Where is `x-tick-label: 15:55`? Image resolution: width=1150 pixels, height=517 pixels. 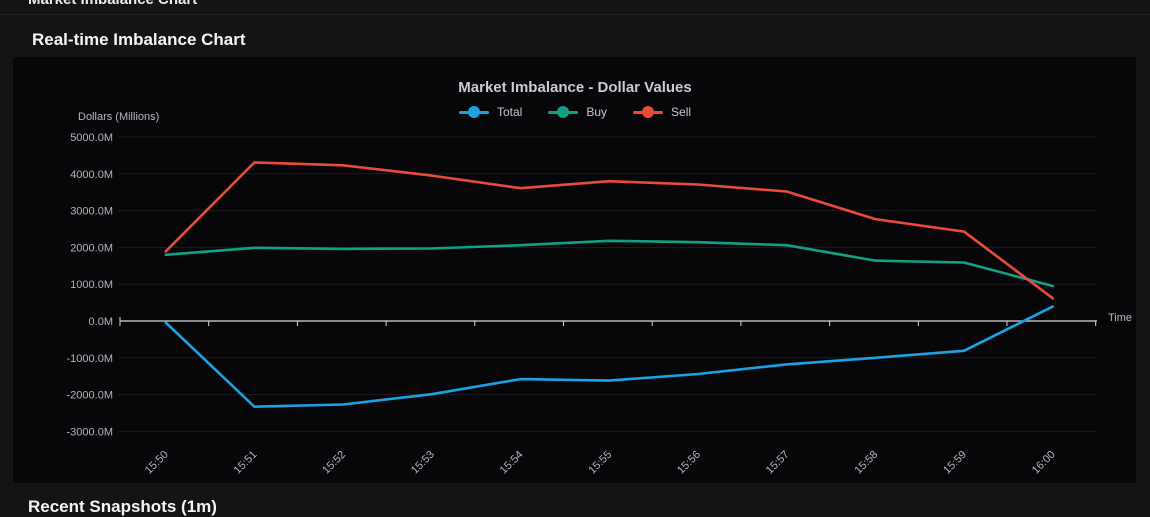 x-tick-label: 15:55 is located at coordinates (600, 463).